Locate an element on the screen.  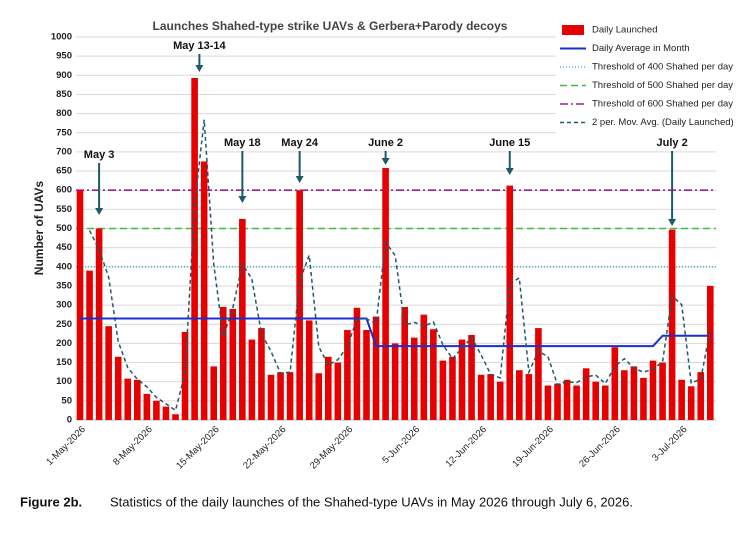
y-tick-label: 600 is located at coordinates (64, 190).